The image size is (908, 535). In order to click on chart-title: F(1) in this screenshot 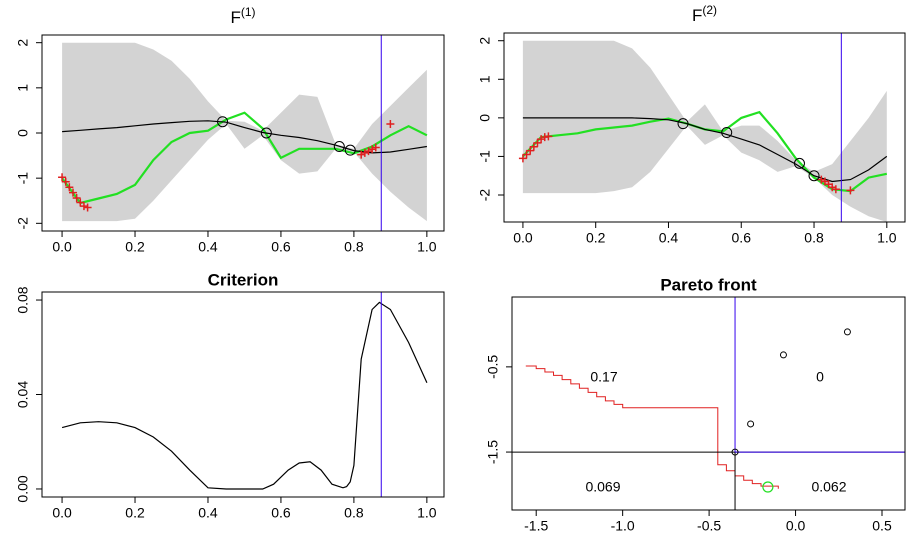, I will do `click(242, 16)`.